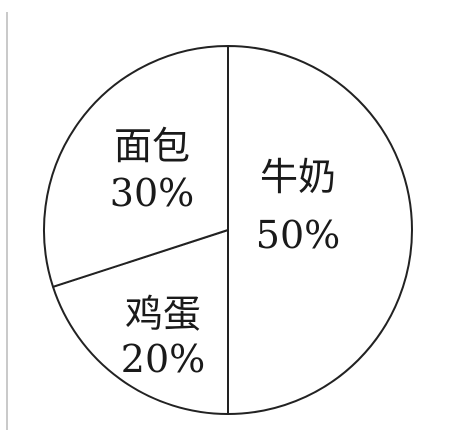 The width and height of the screenshot is (449, 442). What do you see at coordinates (298, 177) in the screenshot?
I see `slice-label-milk-name: 牛奶` at bounding box center [298, 177].